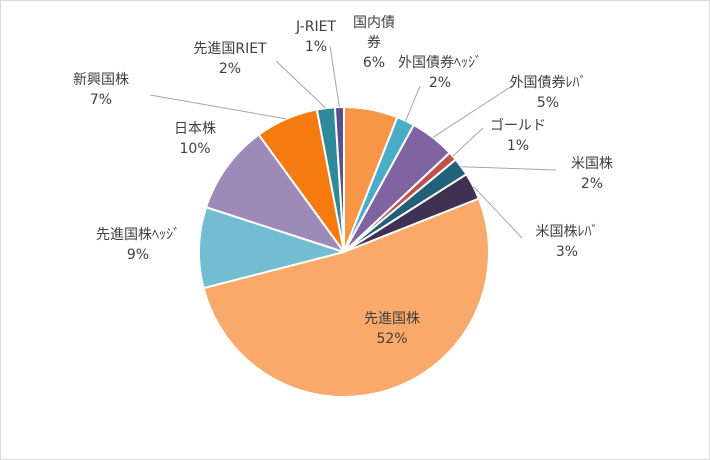 The image size is (710, 460). What do you see at coordinates (567, 232) in the screenshot?
I see `slice-name-label-6: 米国株ﾚﾊﾞ` at bounding box center [567, 232].